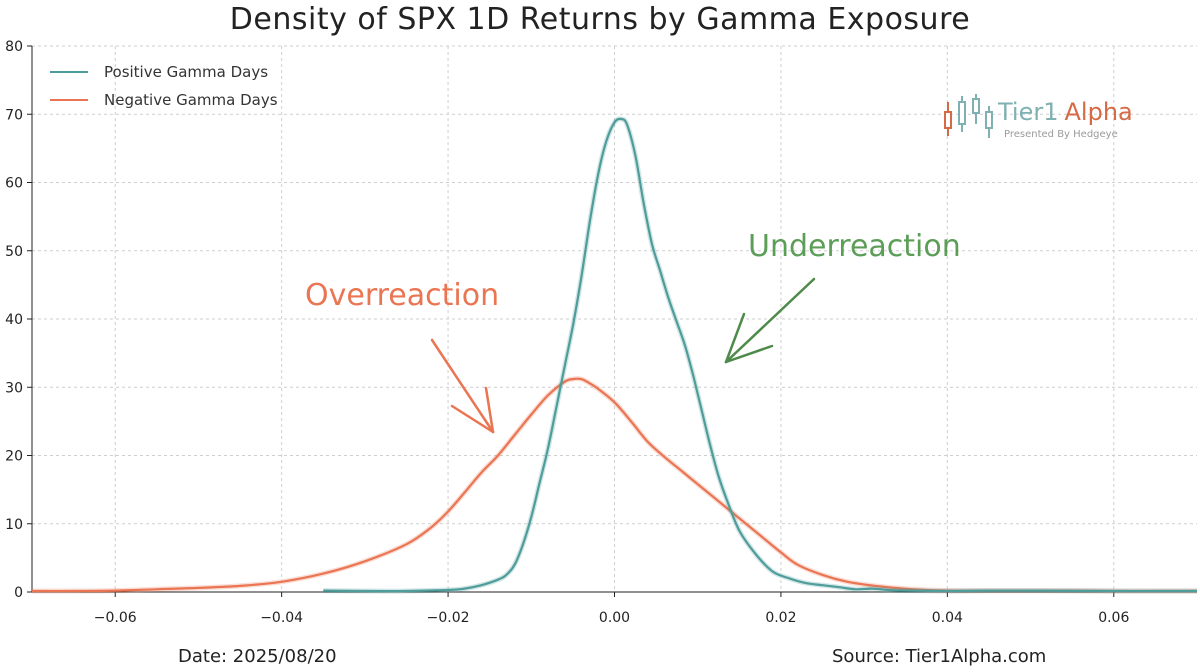 The image size is (1200, 672). What do you see at coordinates (14, 184) in the screenshot?
I see `y-tick-label: 60` at bounding box center [14, 184].